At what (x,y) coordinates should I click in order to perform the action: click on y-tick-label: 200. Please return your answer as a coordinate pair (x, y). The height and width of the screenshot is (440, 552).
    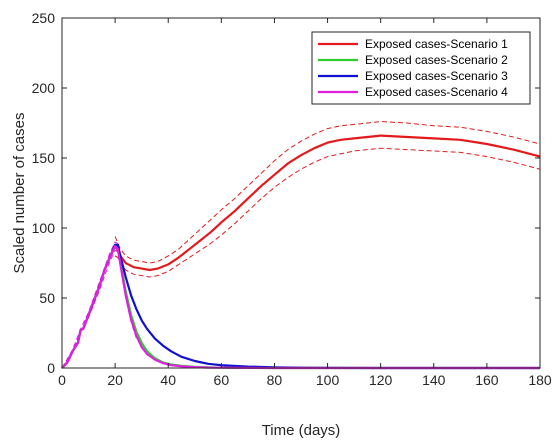
    Looking at the image, I should click on (44, 88).